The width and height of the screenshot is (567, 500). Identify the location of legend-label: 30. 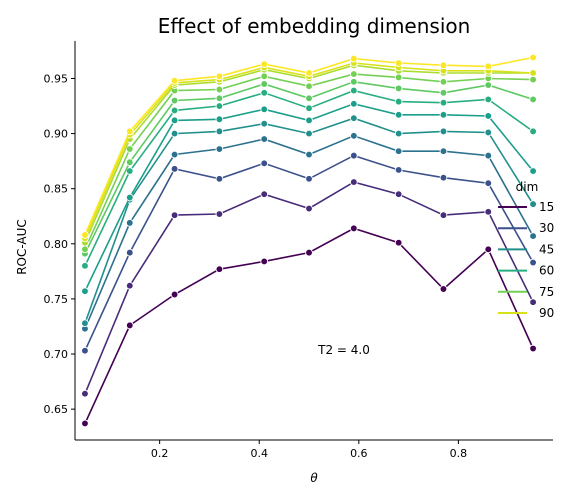
(546, 228).